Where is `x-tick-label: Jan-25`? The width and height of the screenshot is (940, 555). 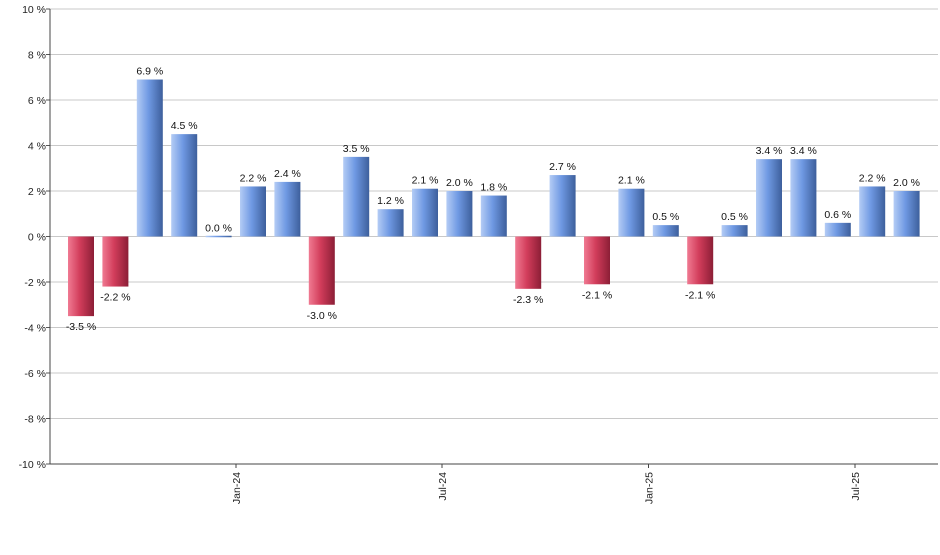
x-tick-label: Jan-25 is located at coordinates (650, 488).